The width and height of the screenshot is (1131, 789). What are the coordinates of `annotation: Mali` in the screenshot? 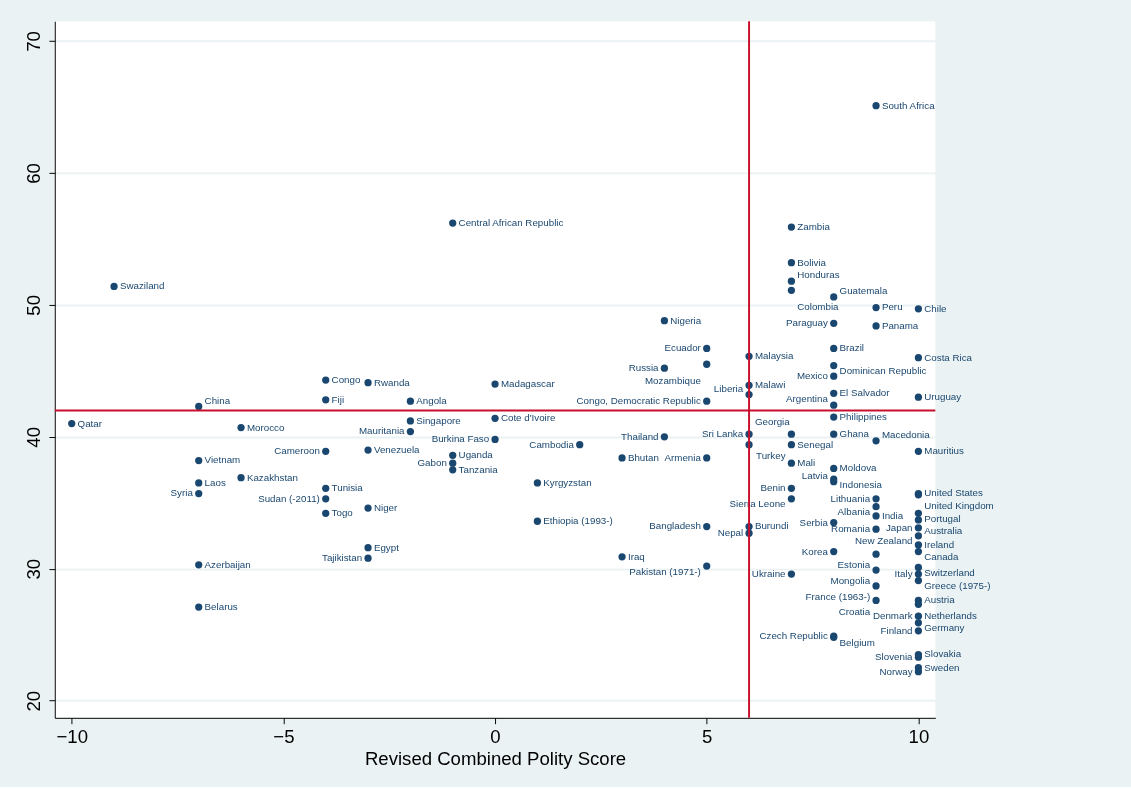 It's located at (806, 463).